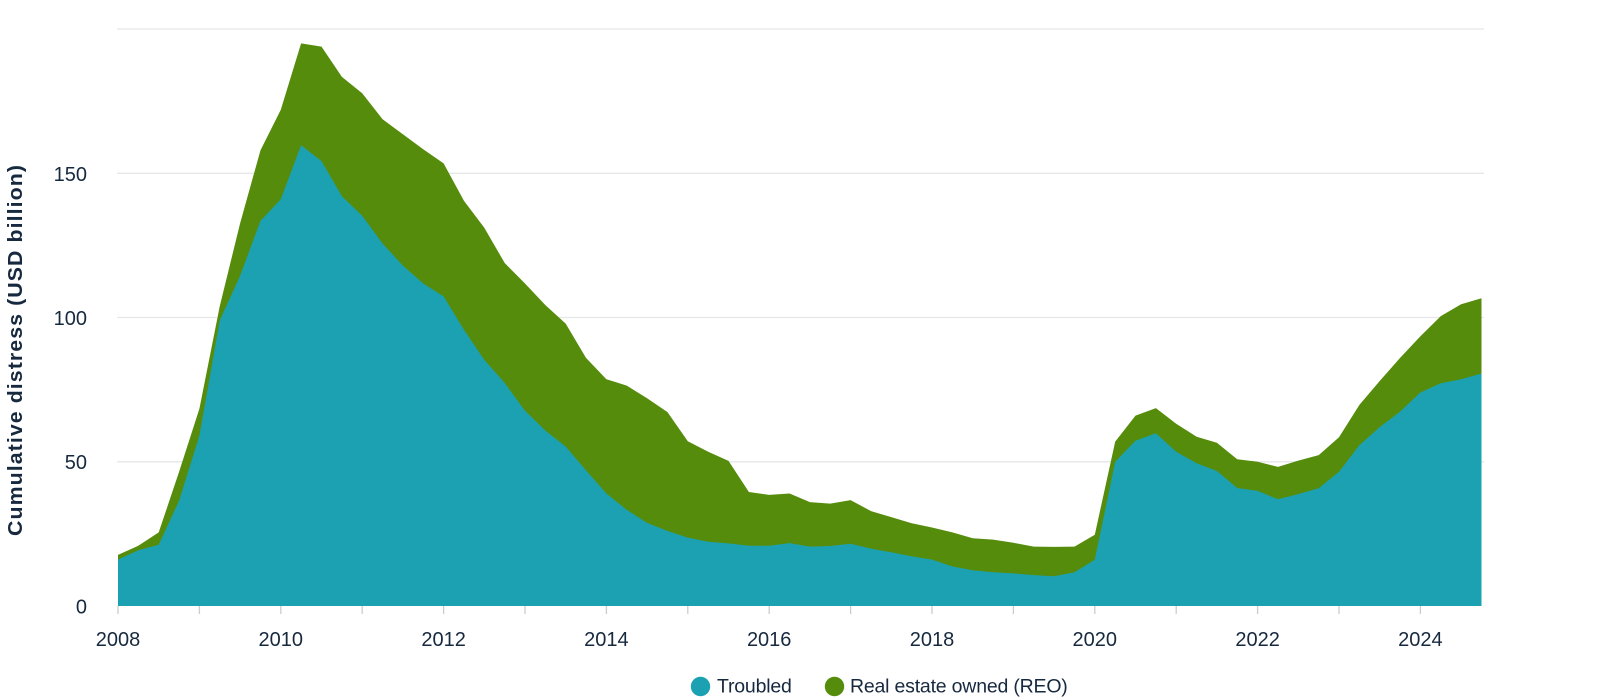 The height and width of the screenshot is (700, 1600). What do you see at coordinates (76, 463) in the screenshot?
I see `svg-text: 50` at bounding box center [76, 463].